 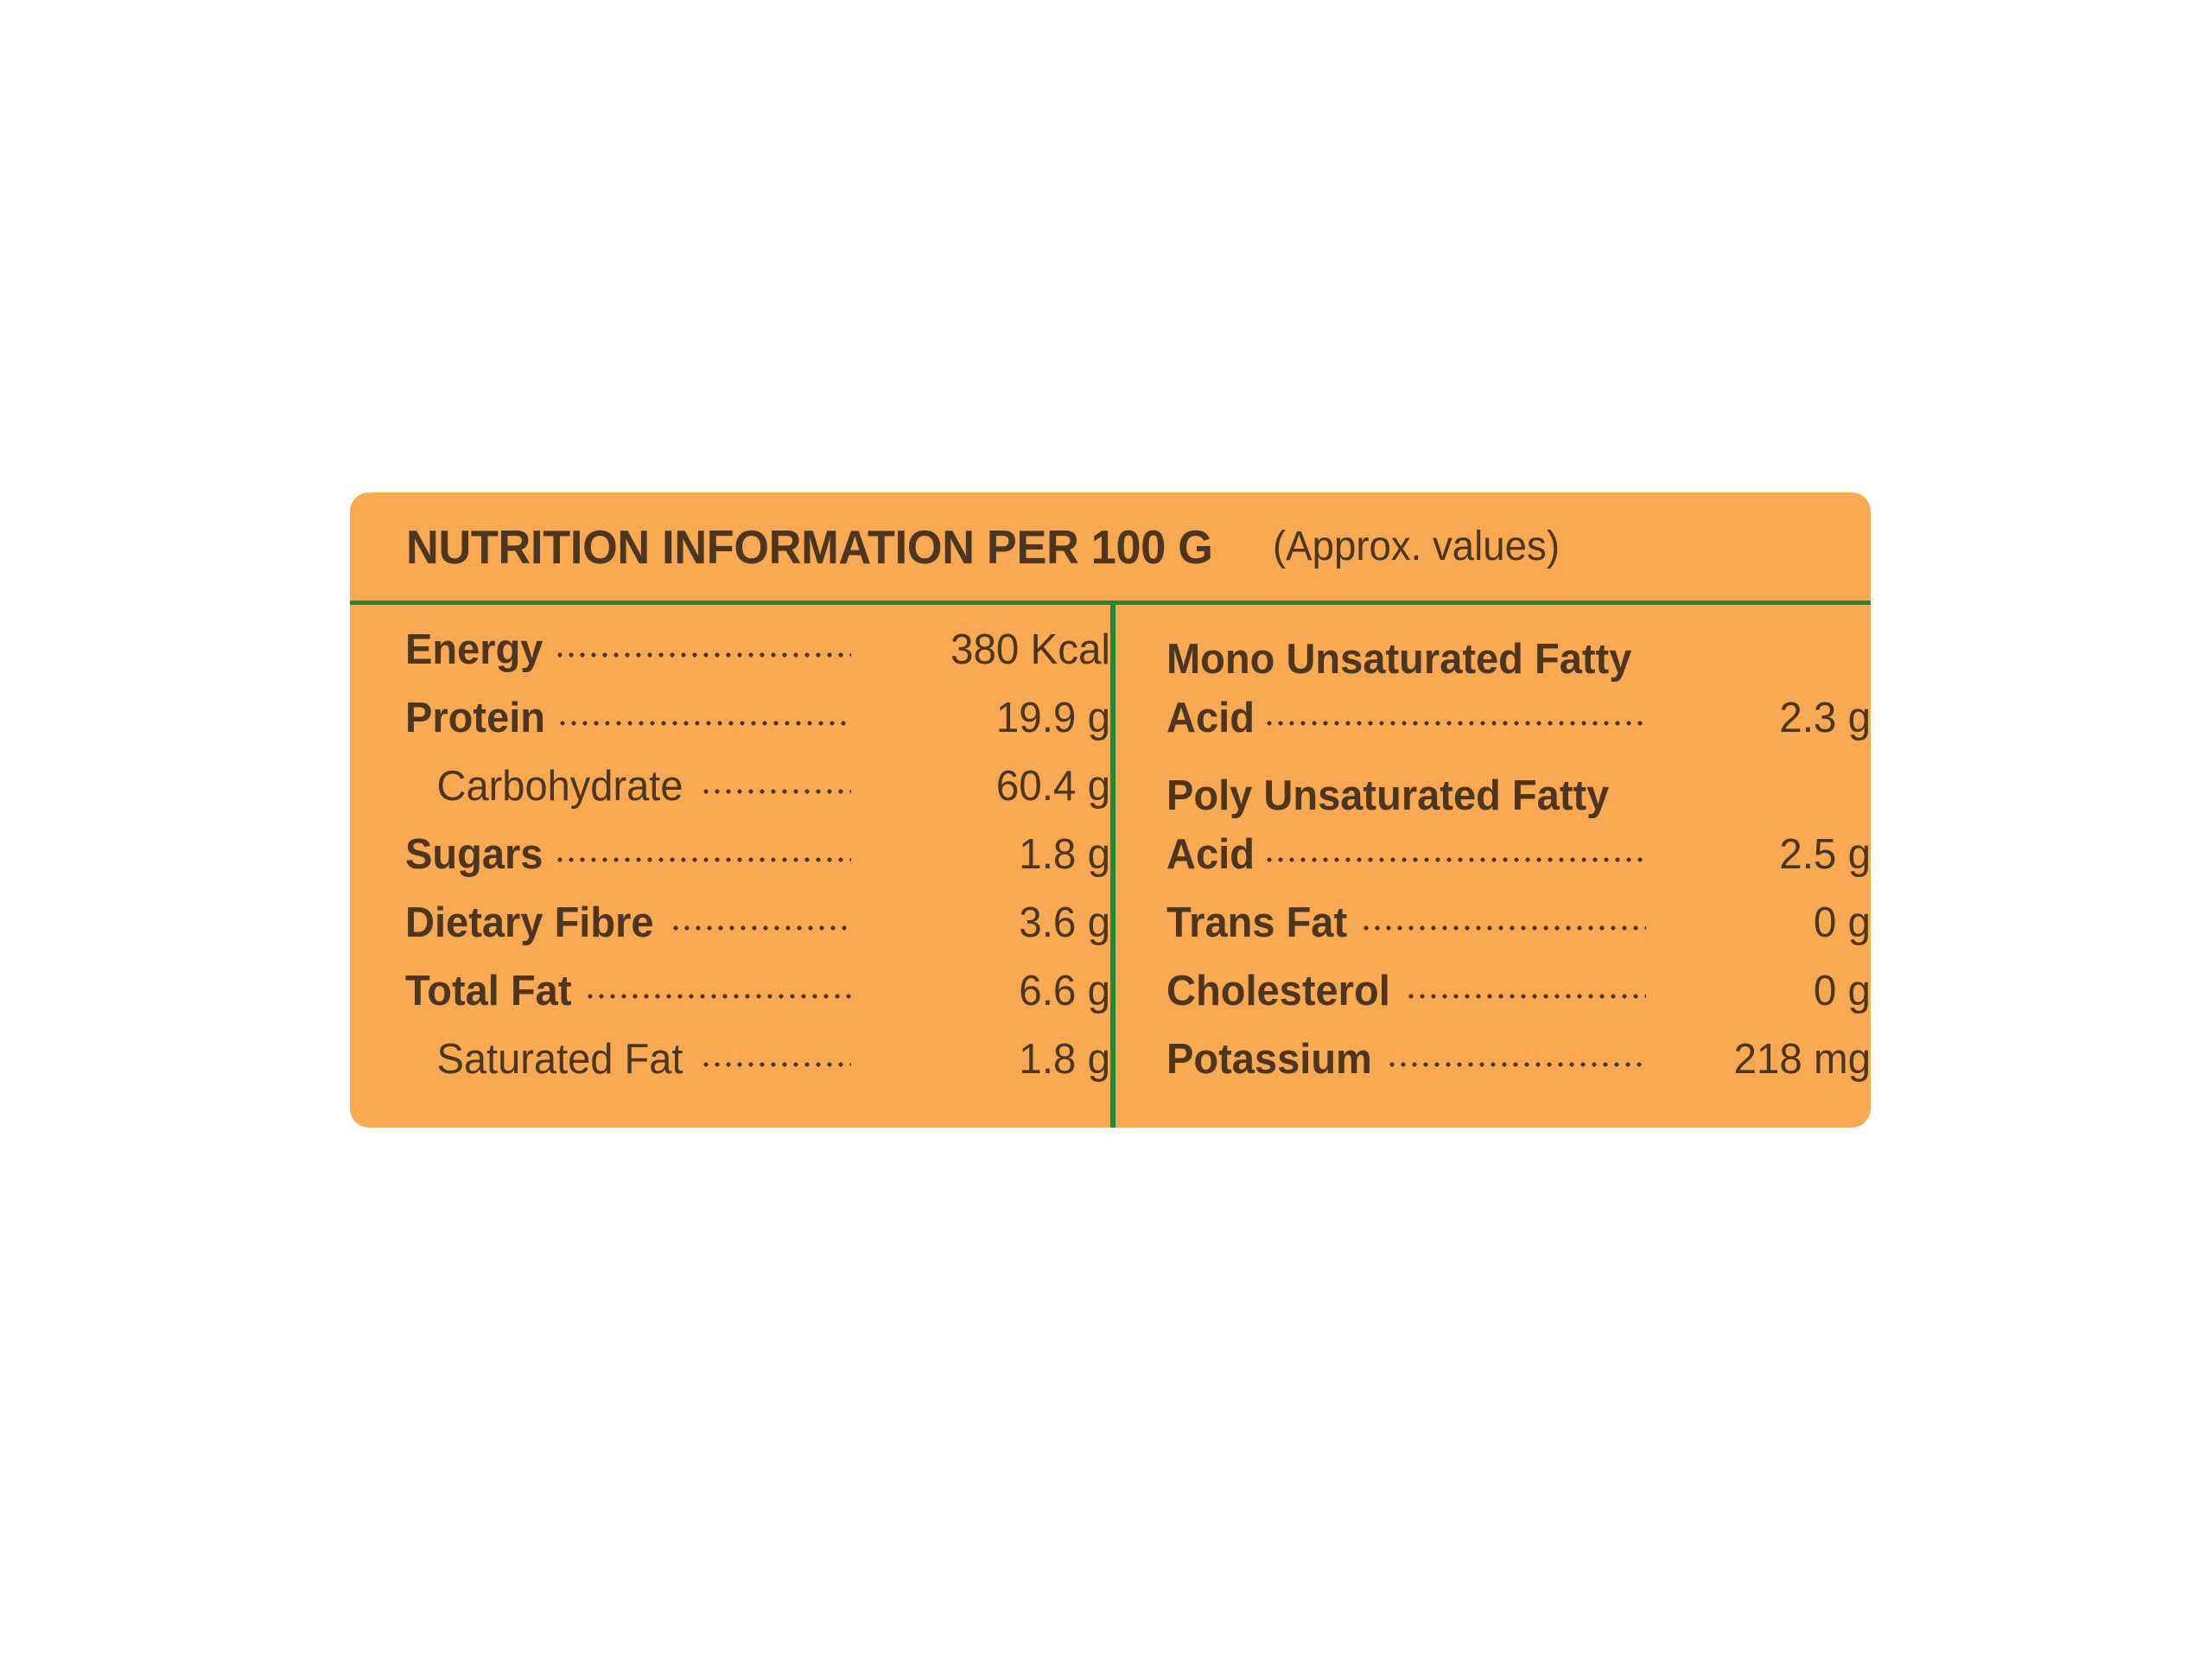 What do you see at coordinates (559, 786) in the screenshot?
I see `row-label: Carbohydrate` at bounding box center [559, 786].